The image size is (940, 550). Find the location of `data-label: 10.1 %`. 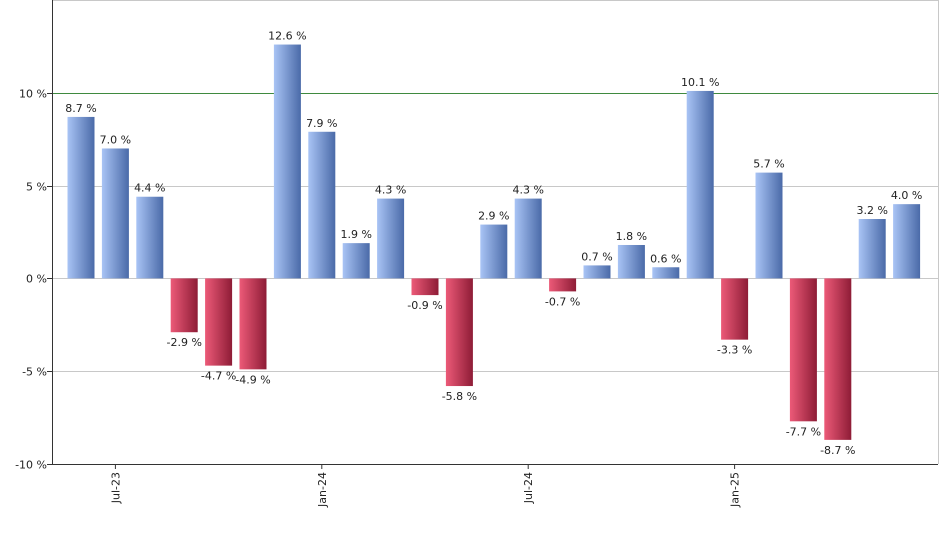

data-label: 10.1 % is located at coordinates (700, 82).